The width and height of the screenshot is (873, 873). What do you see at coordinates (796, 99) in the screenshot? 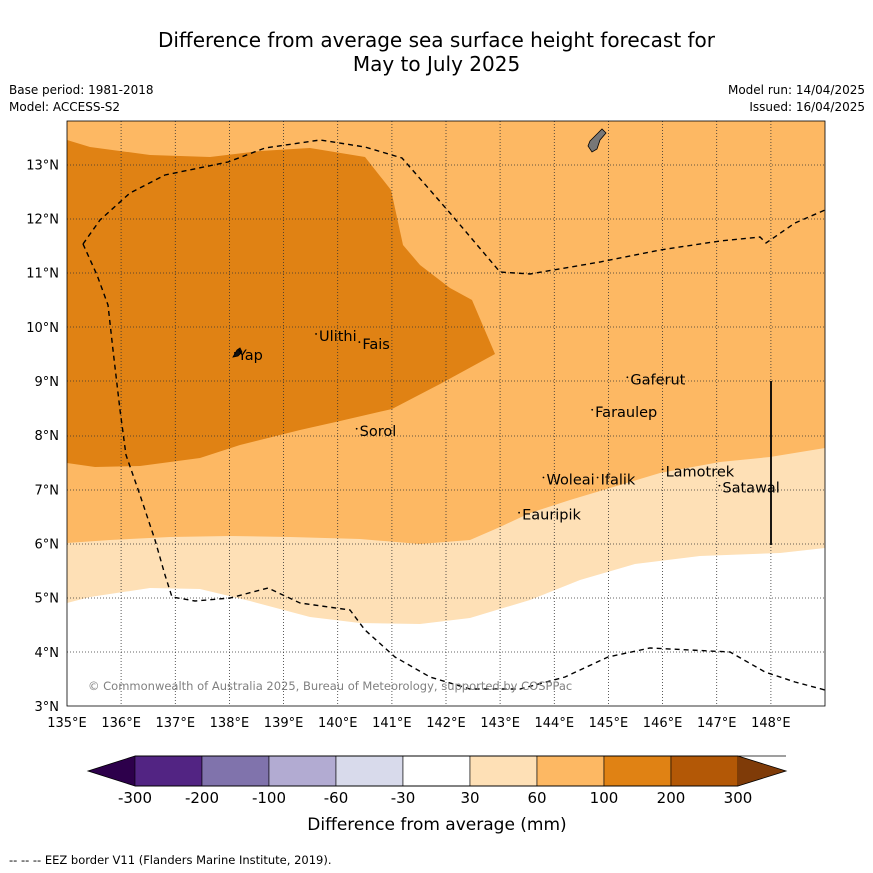
I see `meta-right: Model run: 14/04/2025 Issued: 16/04/2025` at bounding box center [796, 99].